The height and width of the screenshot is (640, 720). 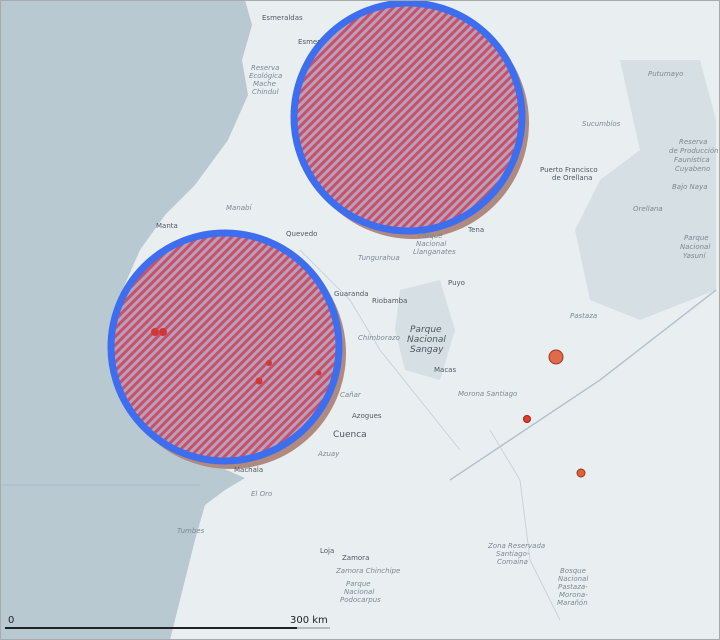 What do you see at coordinates (389, 301) in the screenshot?
I see `place-label: Riobamba` at bounding box center [389, 301].